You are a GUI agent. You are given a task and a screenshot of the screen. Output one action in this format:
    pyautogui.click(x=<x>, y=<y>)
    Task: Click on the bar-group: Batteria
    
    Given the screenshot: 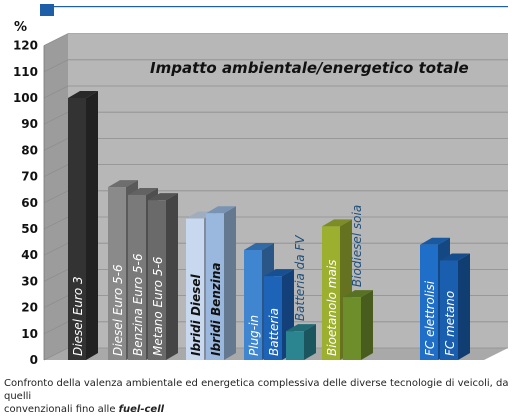 What is the action you would take?
    pyautogui.click(x=279, y=314)
    